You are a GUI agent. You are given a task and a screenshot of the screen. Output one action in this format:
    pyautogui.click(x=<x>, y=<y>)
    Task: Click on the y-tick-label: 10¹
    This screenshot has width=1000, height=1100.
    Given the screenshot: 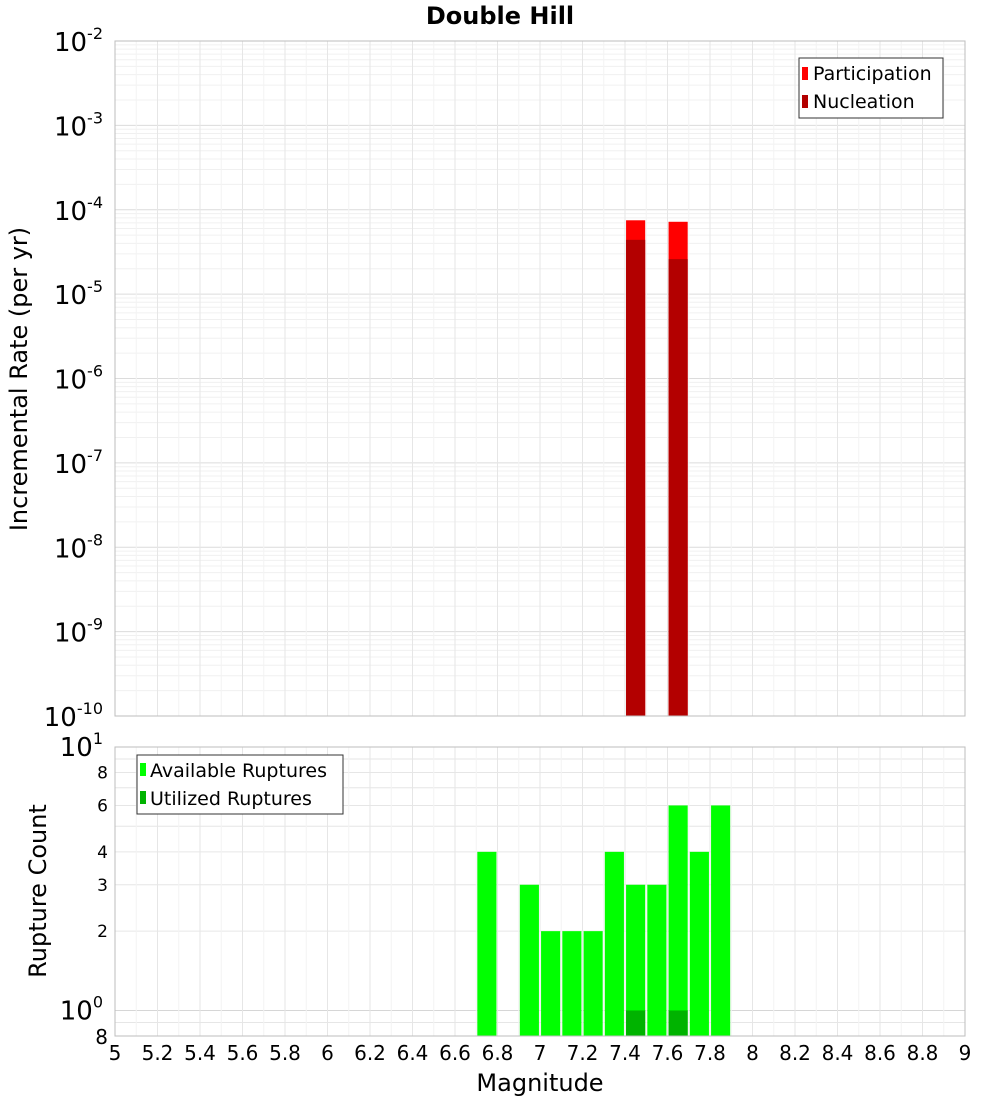 What is the action you would take?
    pyautogui.click(x=81, y=746)
    